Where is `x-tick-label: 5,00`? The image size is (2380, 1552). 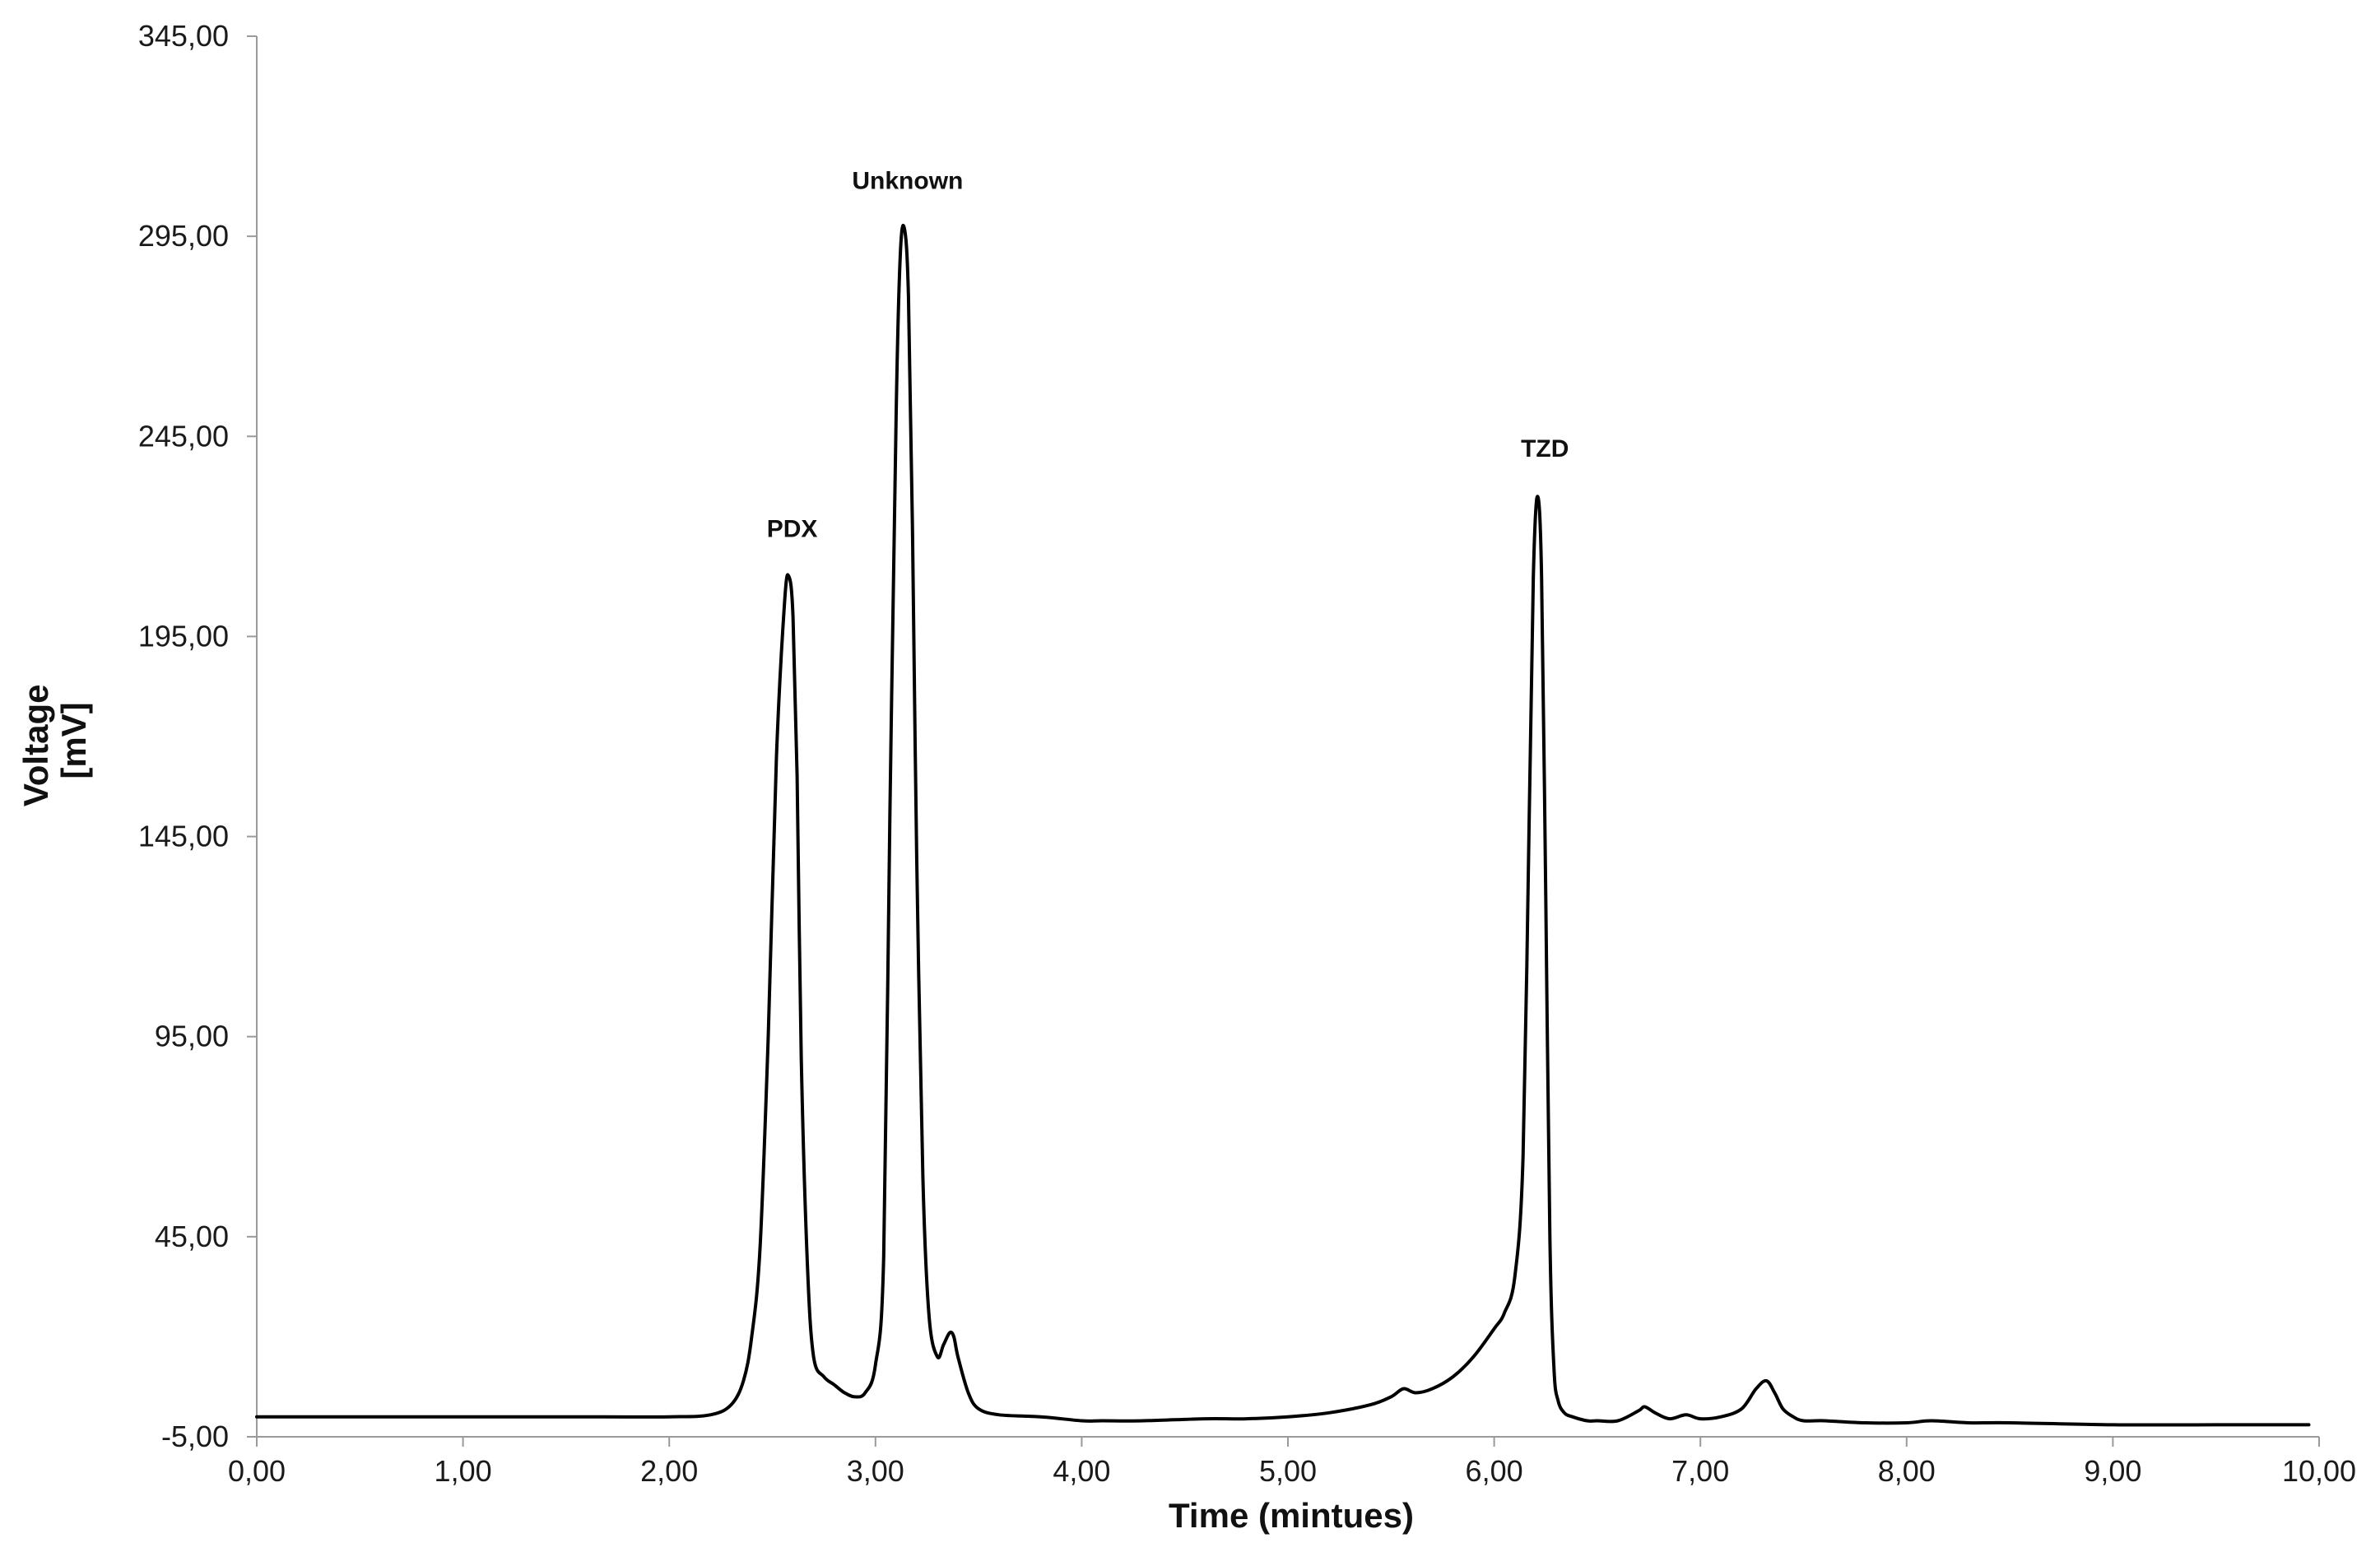 x-tick-label: 5,00 is located at coordinates (1288, 1471).